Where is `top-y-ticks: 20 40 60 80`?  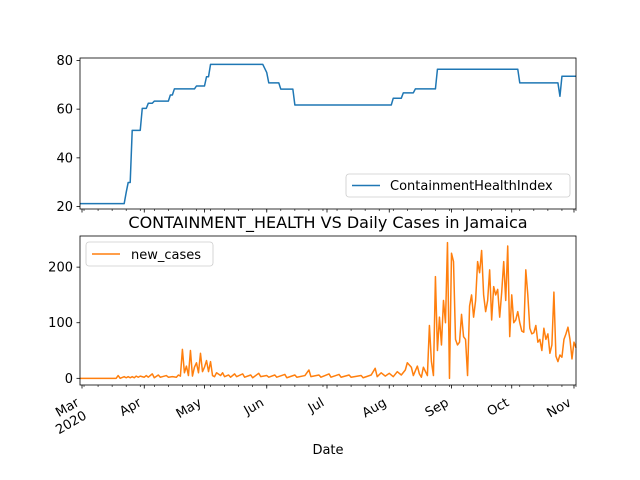
top-y-ticks: 20 40 60 80 is located at coordinates (68, 134).